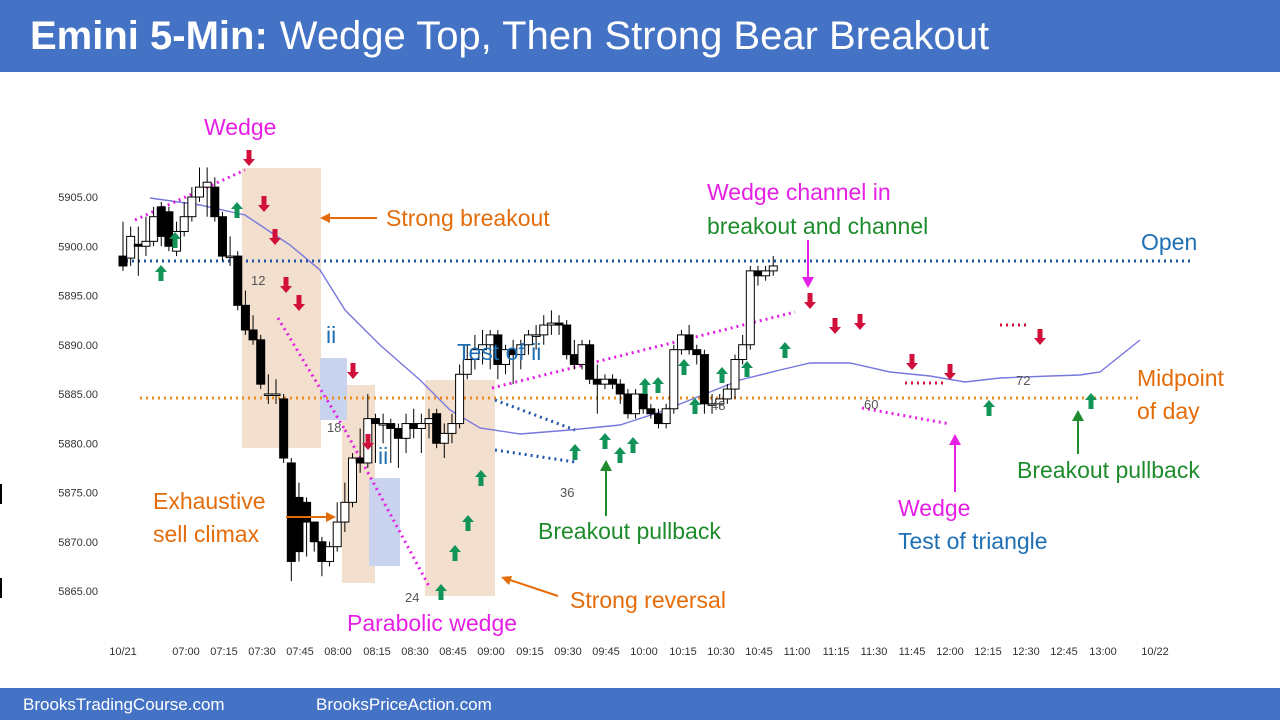  What do you see at coordinates (988, 652) in the screenshot?
I see `x-tick-label: 12:15` at bounding box center [988, 652].